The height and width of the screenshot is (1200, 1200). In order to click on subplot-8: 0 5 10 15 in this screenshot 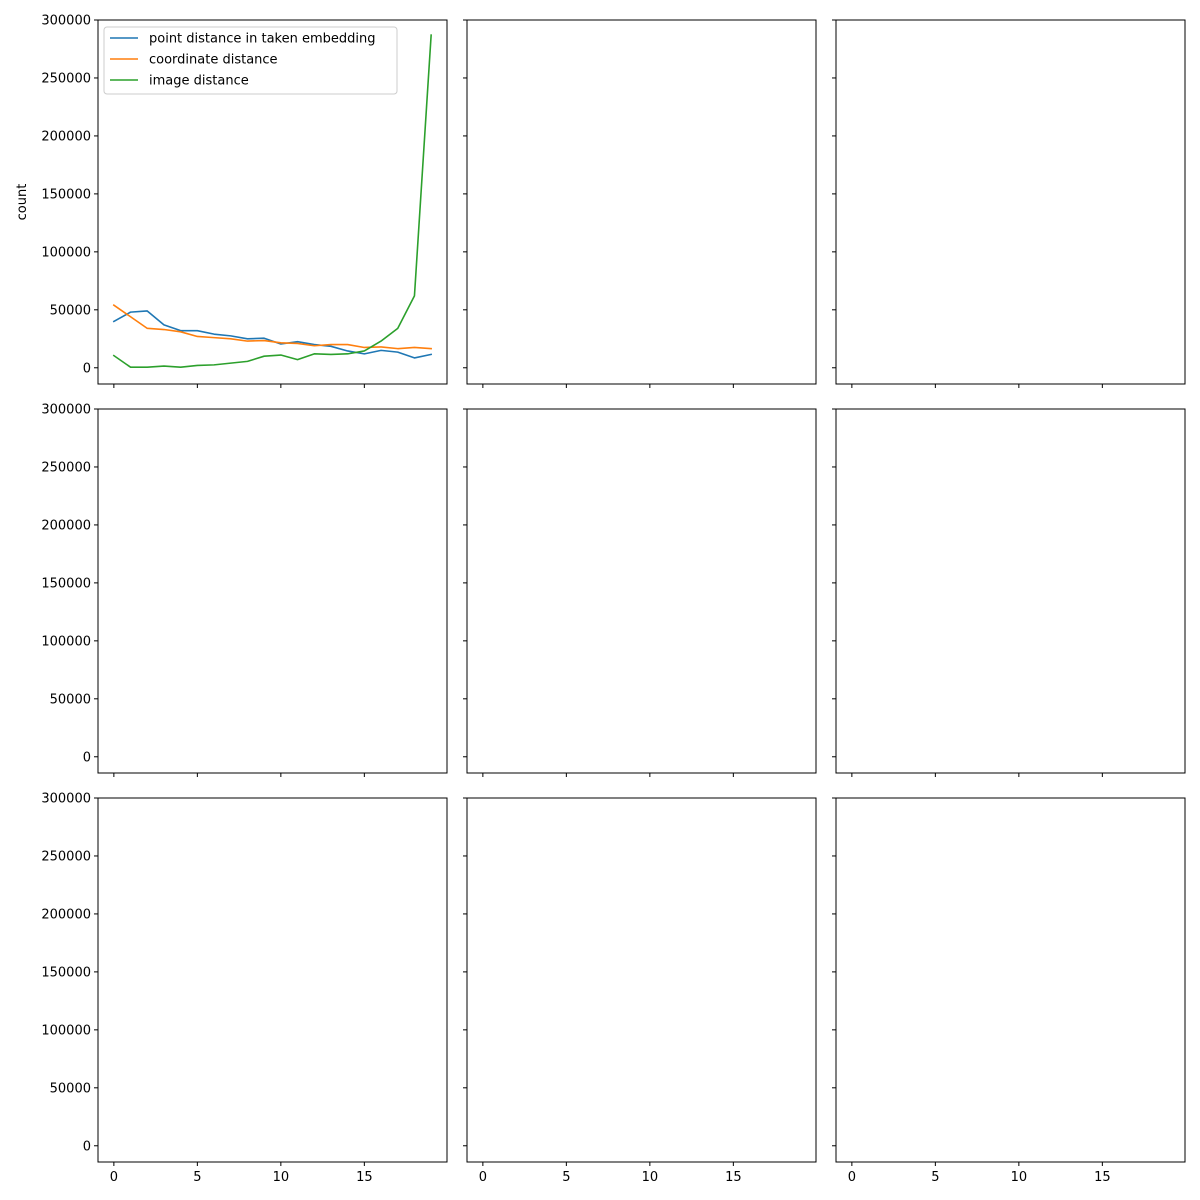, I will do `click(640, 991)`.